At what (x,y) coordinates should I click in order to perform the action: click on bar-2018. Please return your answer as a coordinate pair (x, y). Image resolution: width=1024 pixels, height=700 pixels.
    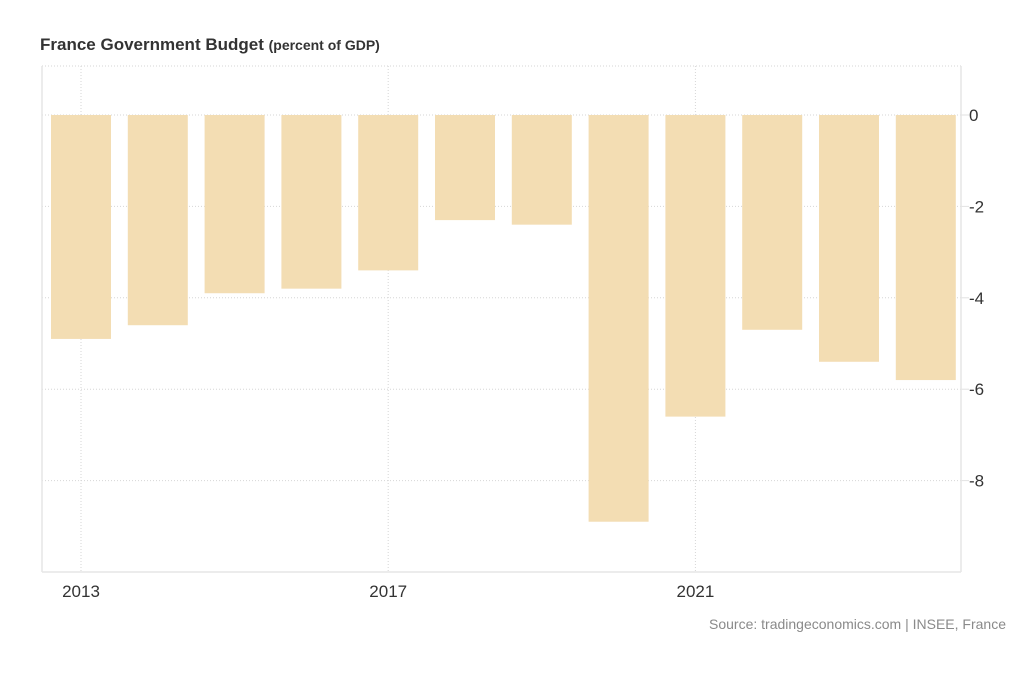
    Looking at the image, I should click on (465, 168).